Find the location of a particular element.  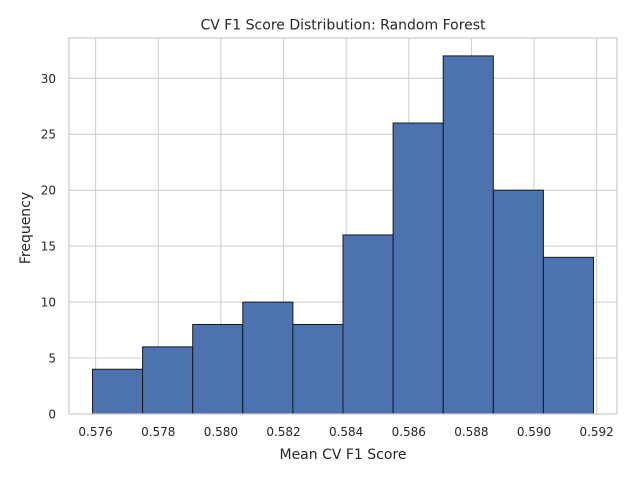

chart-title: CV F1 Score Distribution: Random Forest is located at coordinates (343, 26).